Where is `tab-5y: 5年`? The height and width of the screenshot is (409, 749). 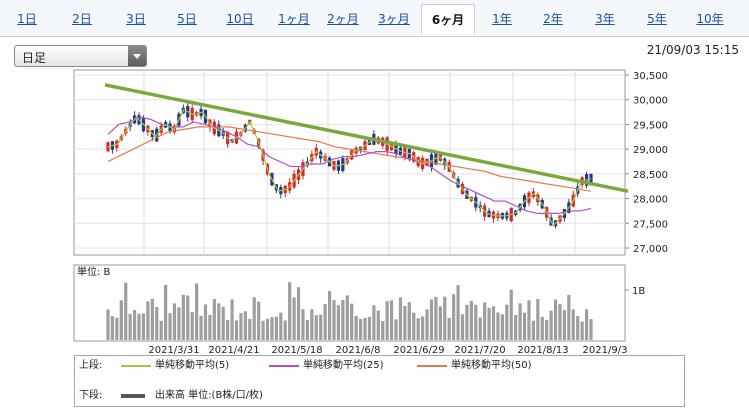
tab-5y: 5年 is located at coordinates (657, 19).